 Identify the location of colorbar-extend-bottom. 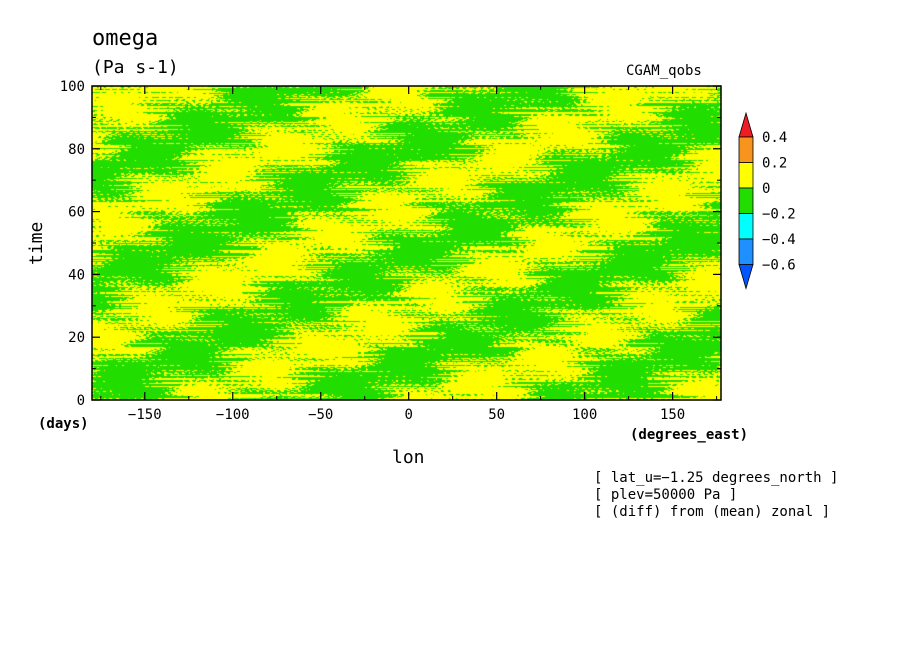
(746, 277).